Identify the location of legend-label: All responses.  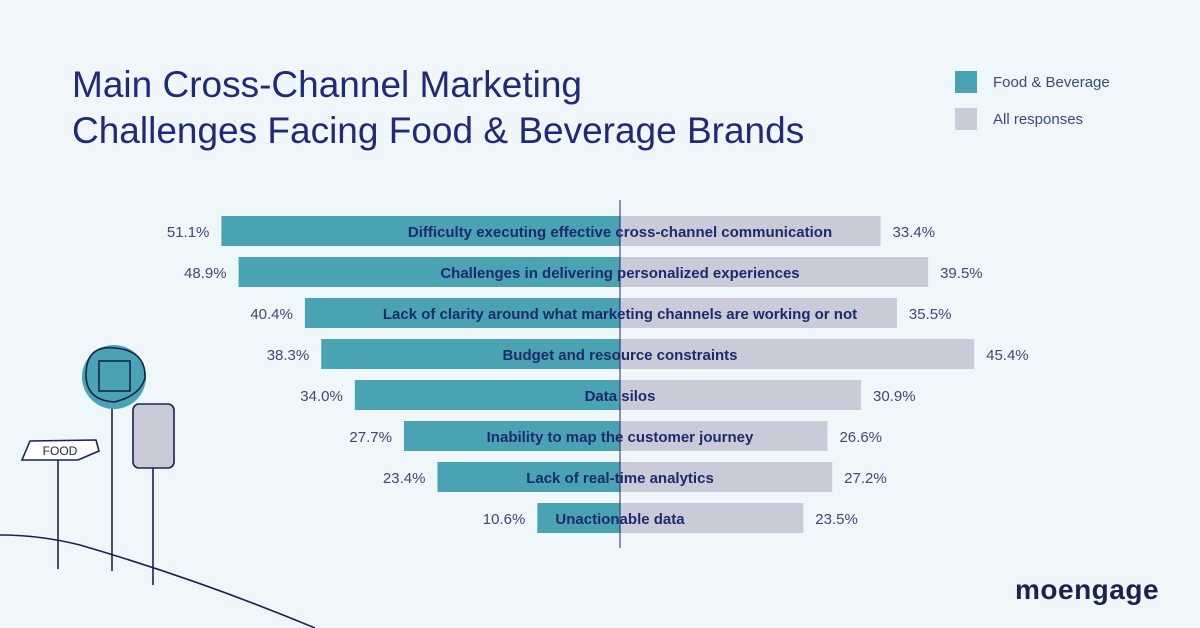
(1038, 119).